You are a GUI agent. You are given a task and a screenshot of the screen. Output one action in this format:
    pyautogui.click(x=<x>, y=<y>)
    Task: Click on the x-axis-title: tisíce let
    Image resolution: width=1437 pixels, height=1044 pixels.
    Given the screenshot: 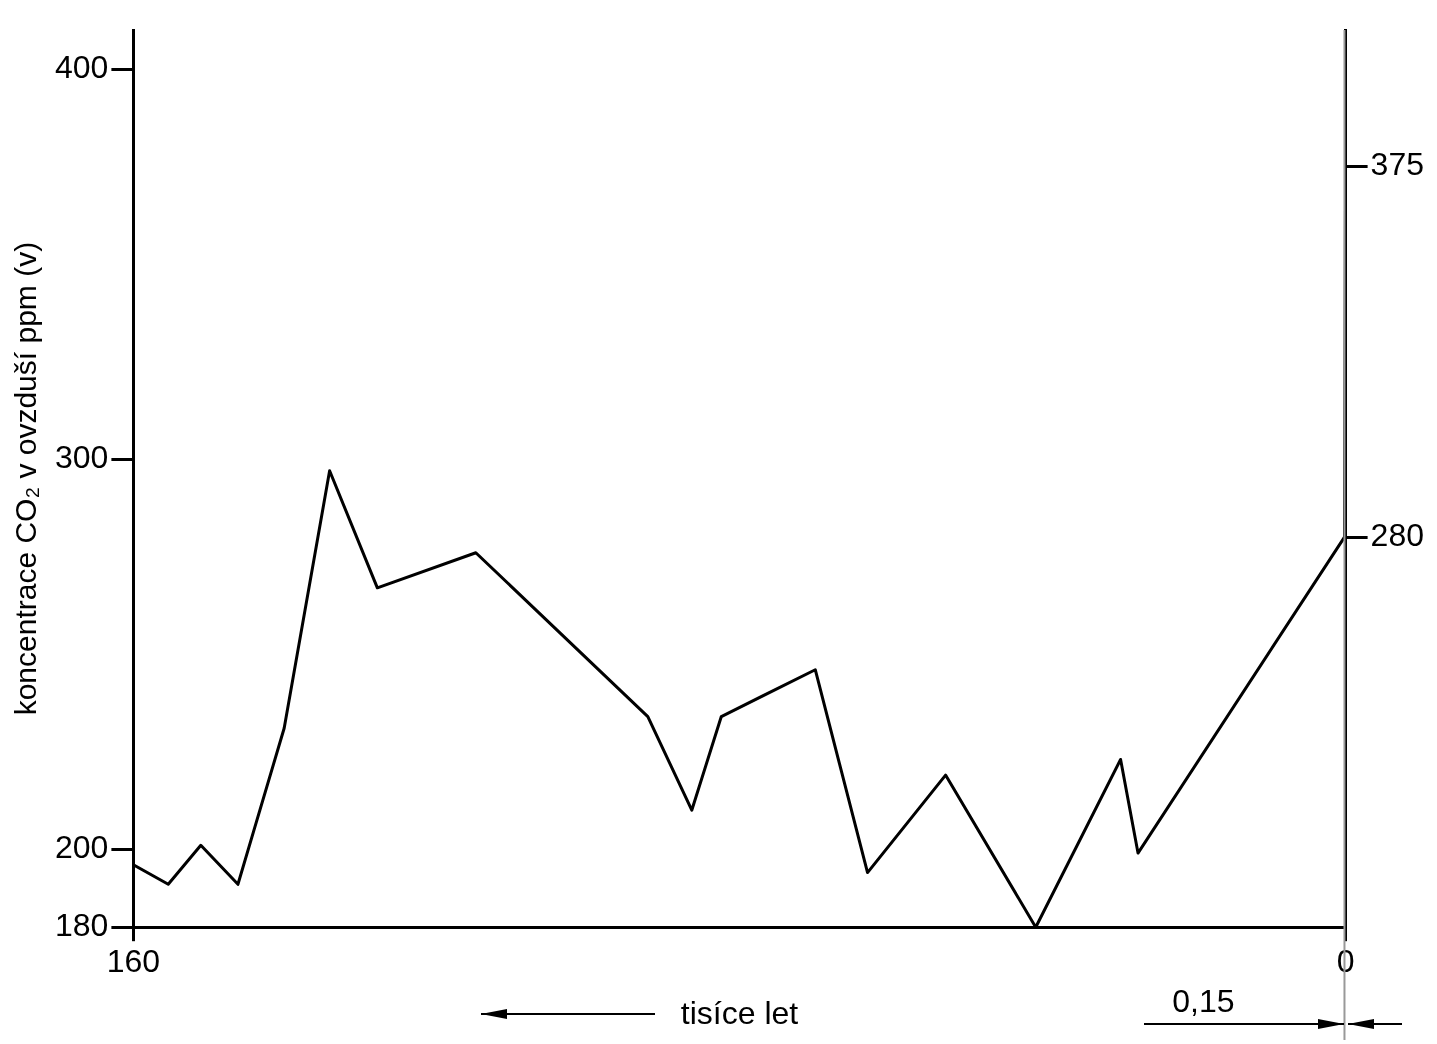 What is the action you would take?
    pyautogui.click(x=739, y=1012)
    